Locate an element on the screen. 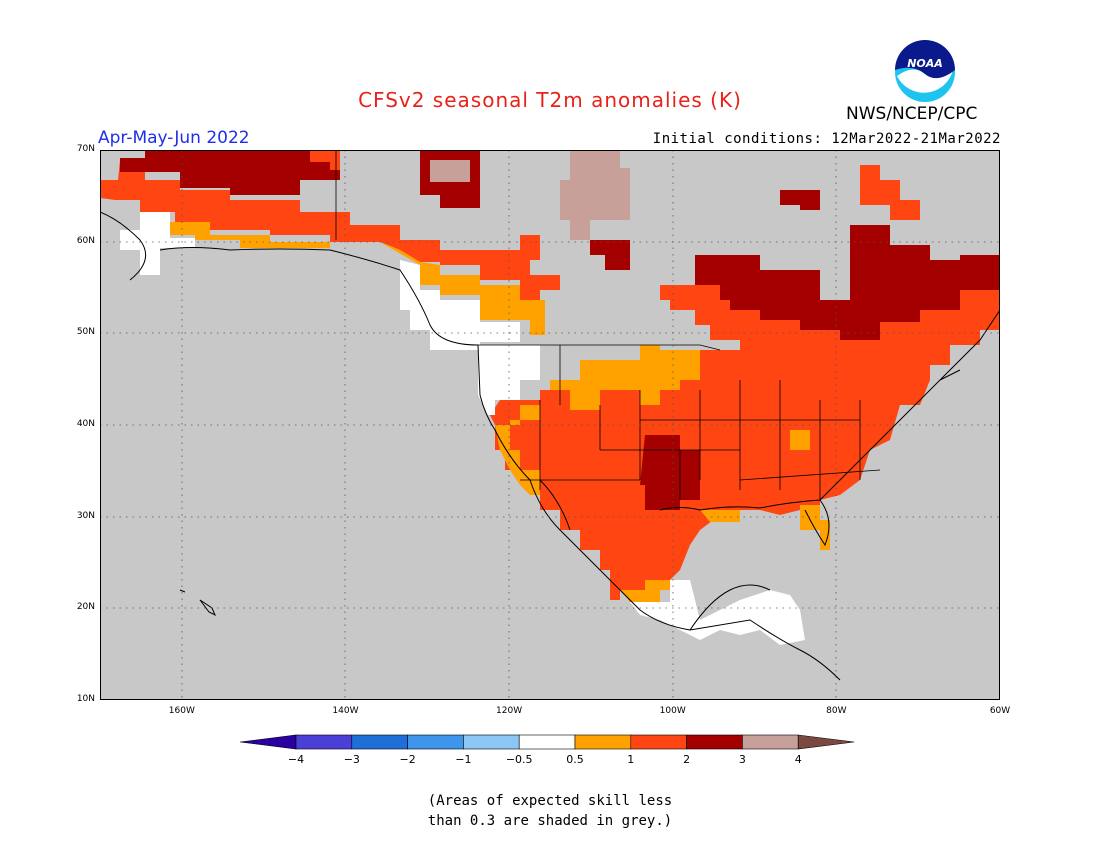 The width and height of the screenshot is (1100, 850). us-northwest-white is located at coordinates (509, 380).